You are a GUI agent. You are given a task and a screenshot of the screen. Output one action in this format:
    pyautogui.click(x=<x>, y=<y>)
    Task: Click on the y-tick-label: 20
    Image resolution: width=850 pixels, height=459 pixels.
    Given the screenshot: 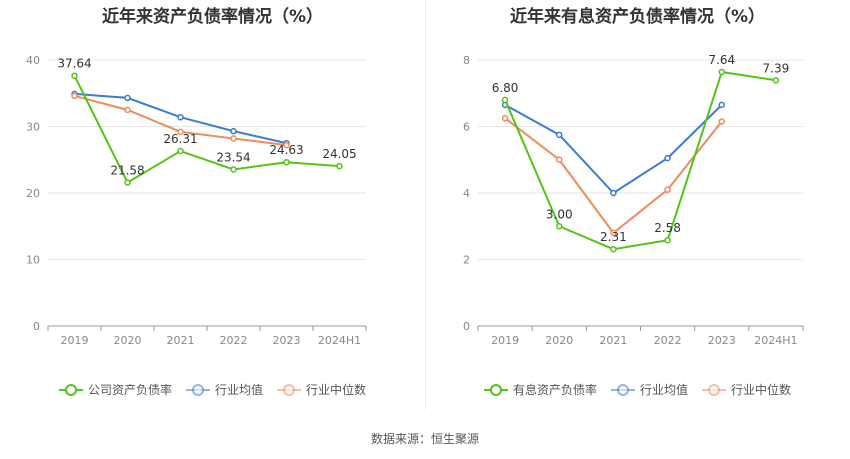 What is the action you would take?
    pyautogui.click(x=33, y=193)
    